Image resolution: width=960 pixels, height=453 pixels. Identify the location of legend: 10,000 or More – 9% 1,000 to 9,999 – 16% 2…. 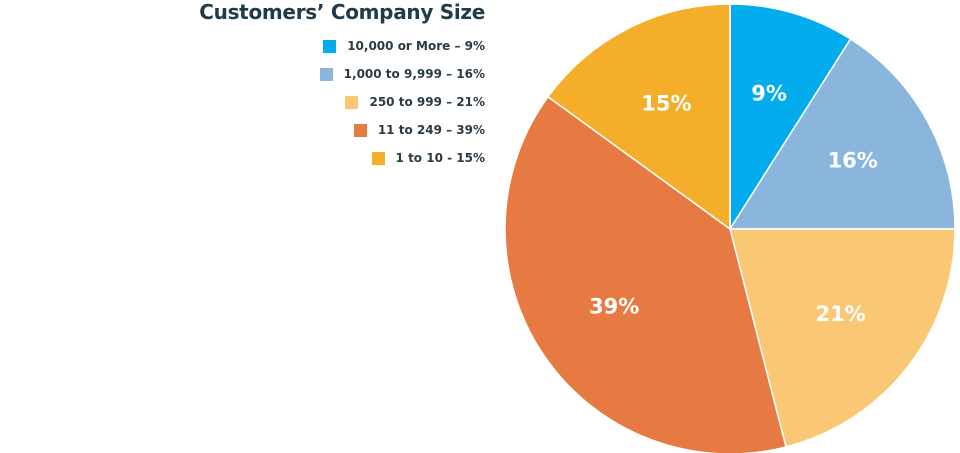
(402, 102).